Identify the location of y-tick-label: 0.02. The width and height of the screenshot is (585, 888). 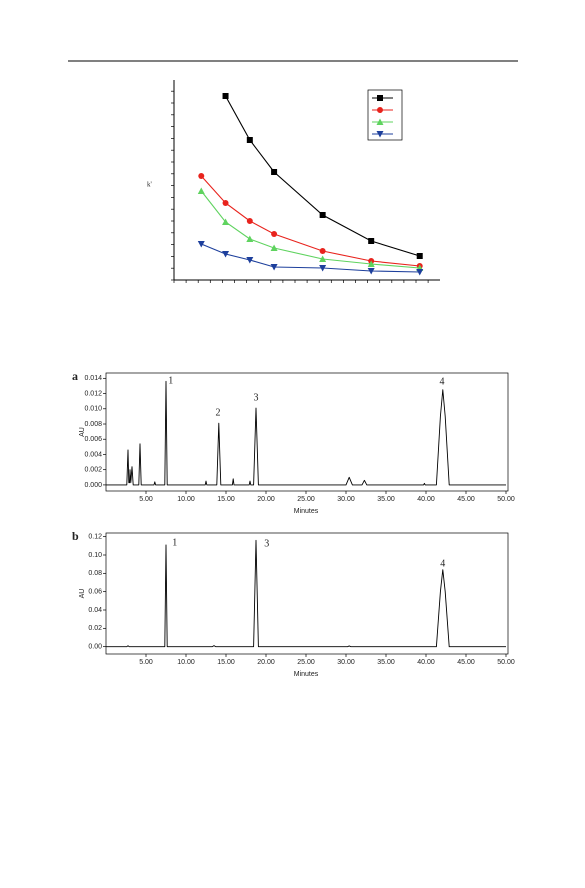
(95, 628).